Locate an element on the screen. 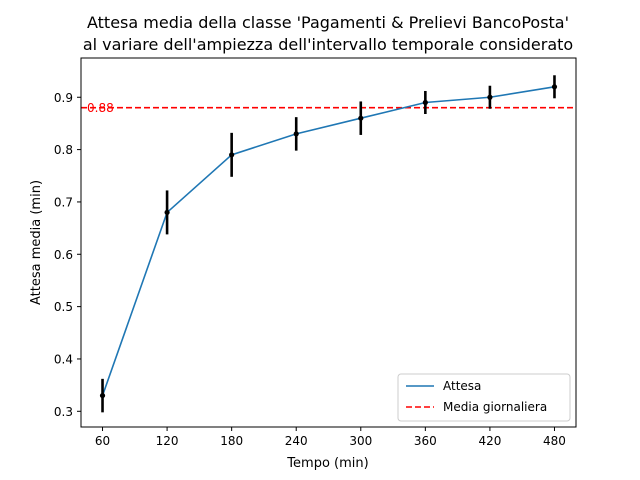 This screenshot has height=480, width=640. legend: Attesa Media giornaliera is located at coordinates (484, 397).